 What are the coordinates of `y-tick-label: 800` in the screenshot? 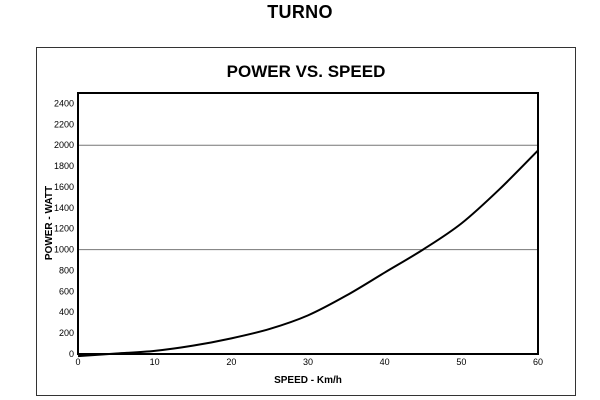 It's located at (66, 270).